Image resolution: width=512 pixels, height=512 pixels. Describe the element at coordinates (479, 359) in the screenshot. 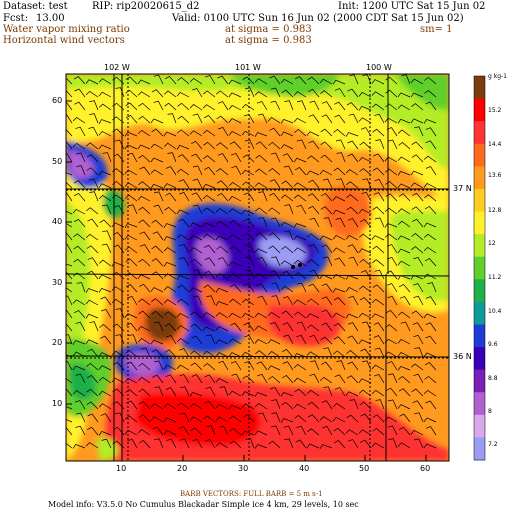

I see `legend-swatch` at that location.